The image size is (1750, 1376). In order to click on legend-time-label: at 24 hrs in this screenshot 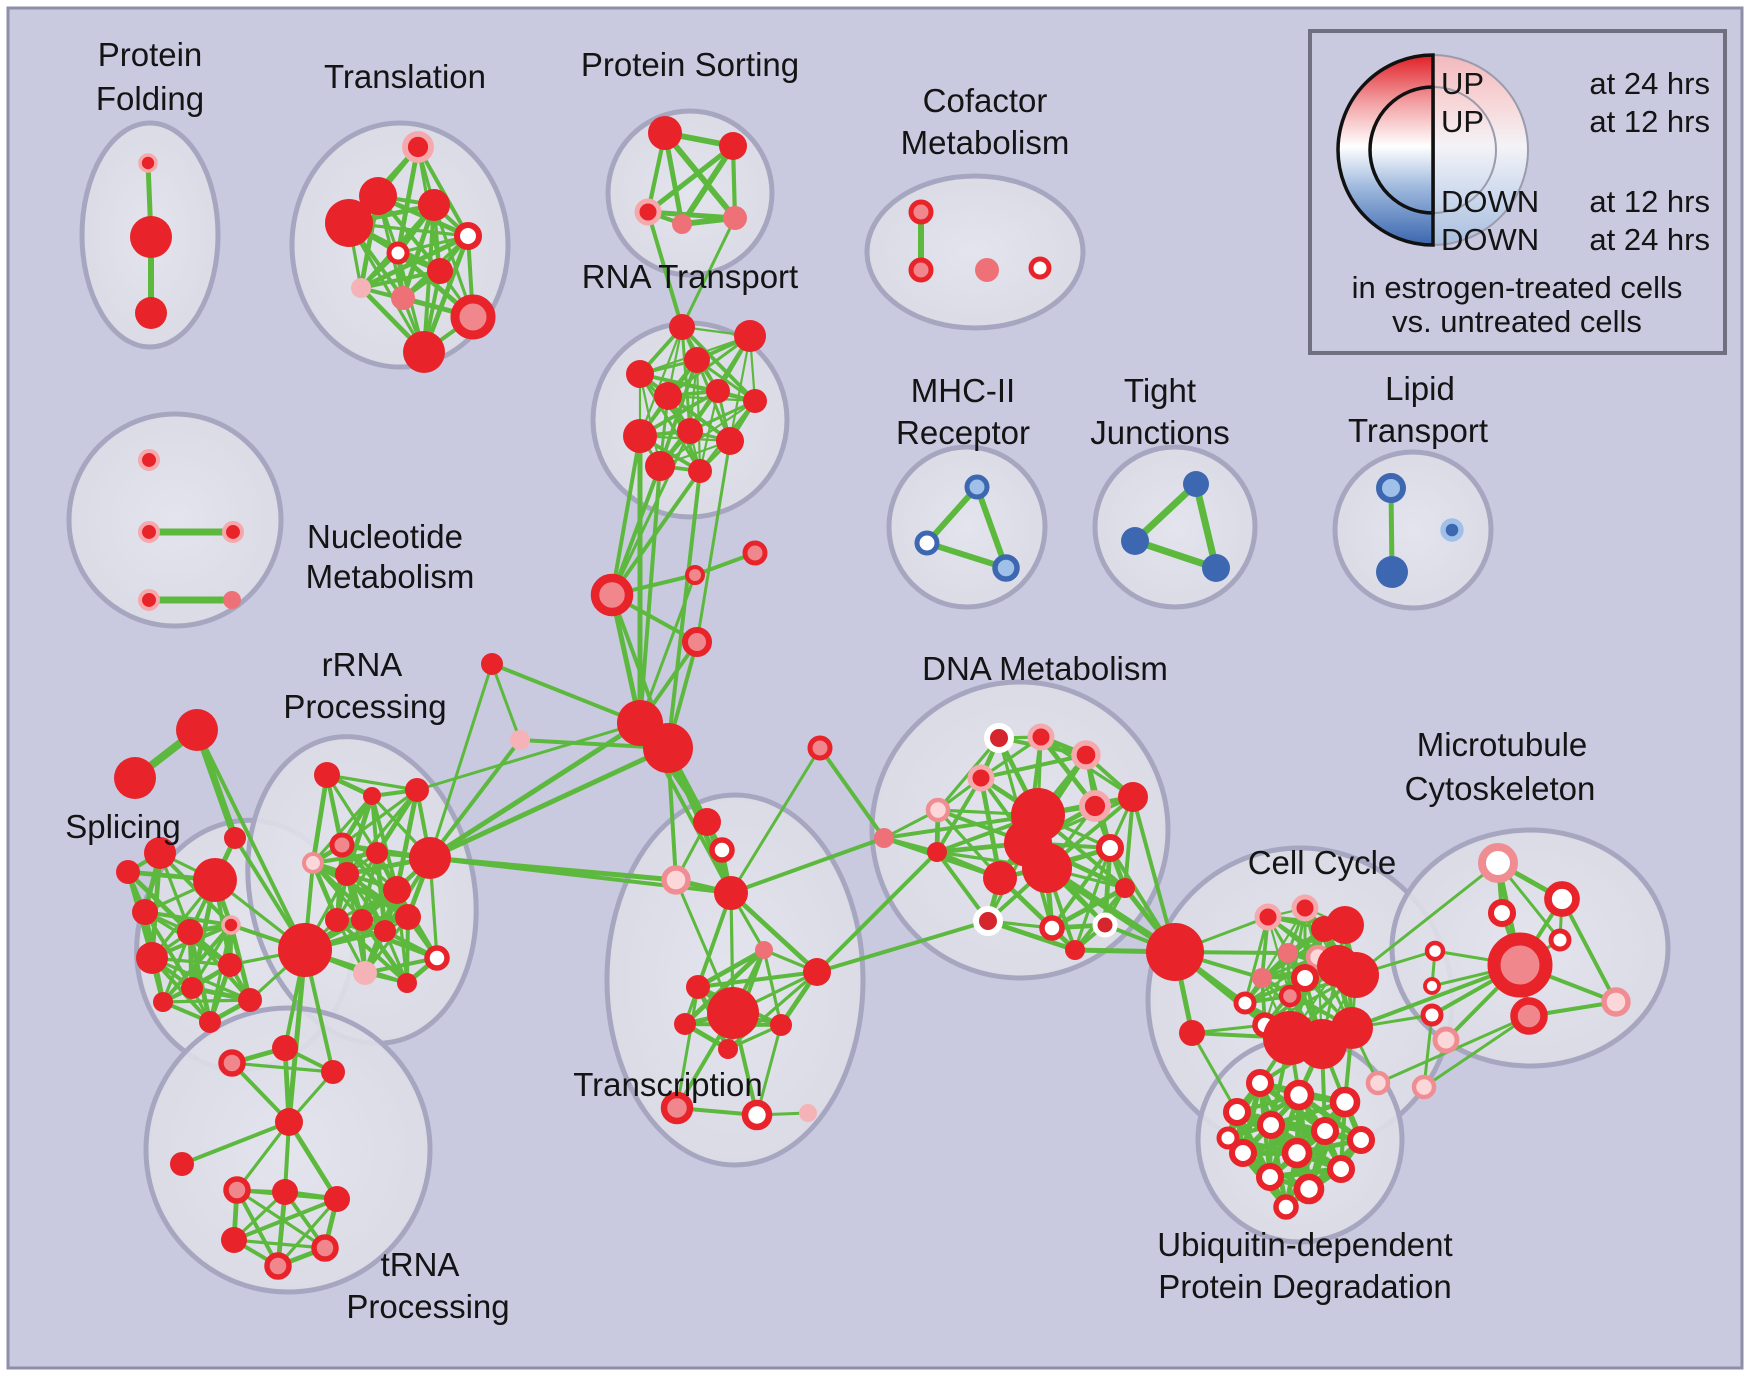, I will do `click(1649, 239)`.